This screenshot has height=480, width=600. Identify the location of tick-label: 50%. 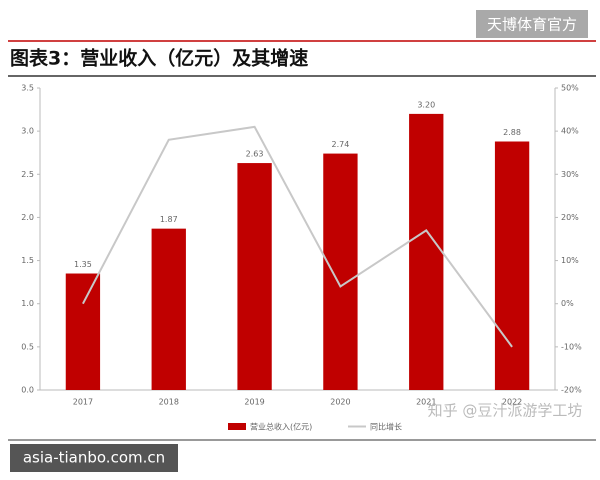
(570, 88).